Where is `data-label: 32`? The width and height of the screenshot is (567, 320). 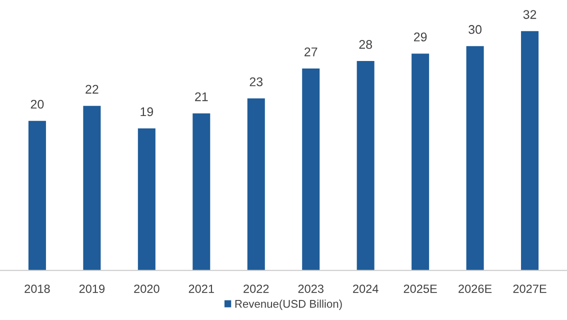
data-label: 32 is located at coordinates (529, 14).